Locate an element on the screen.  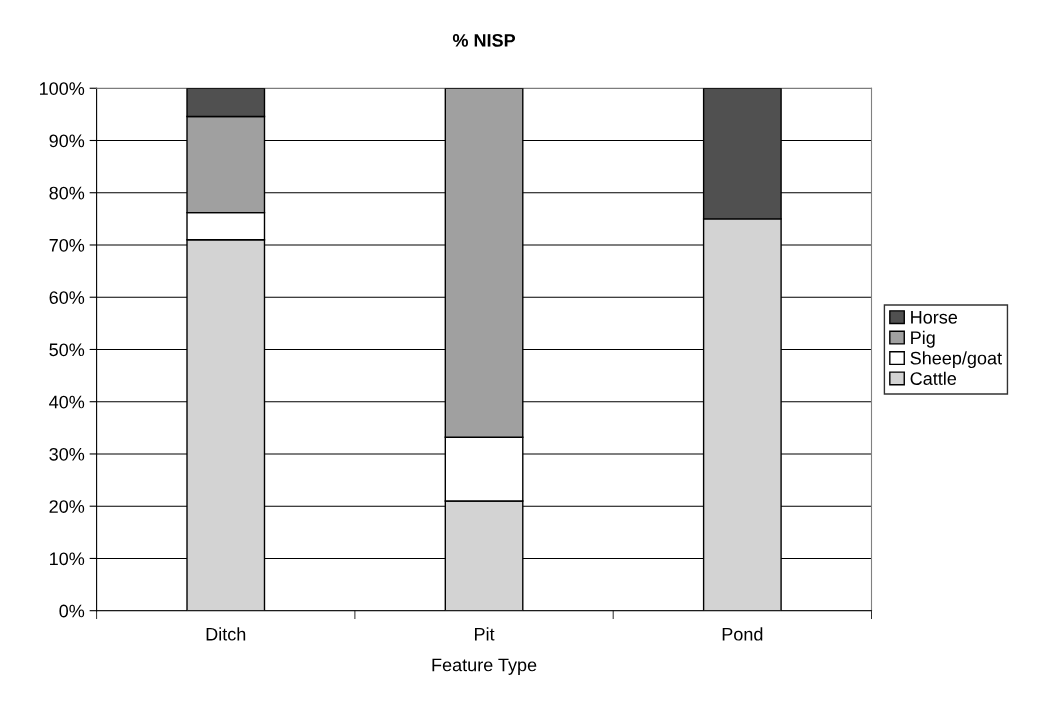
chart-title: % NISP is located at coordinates (484, 40).